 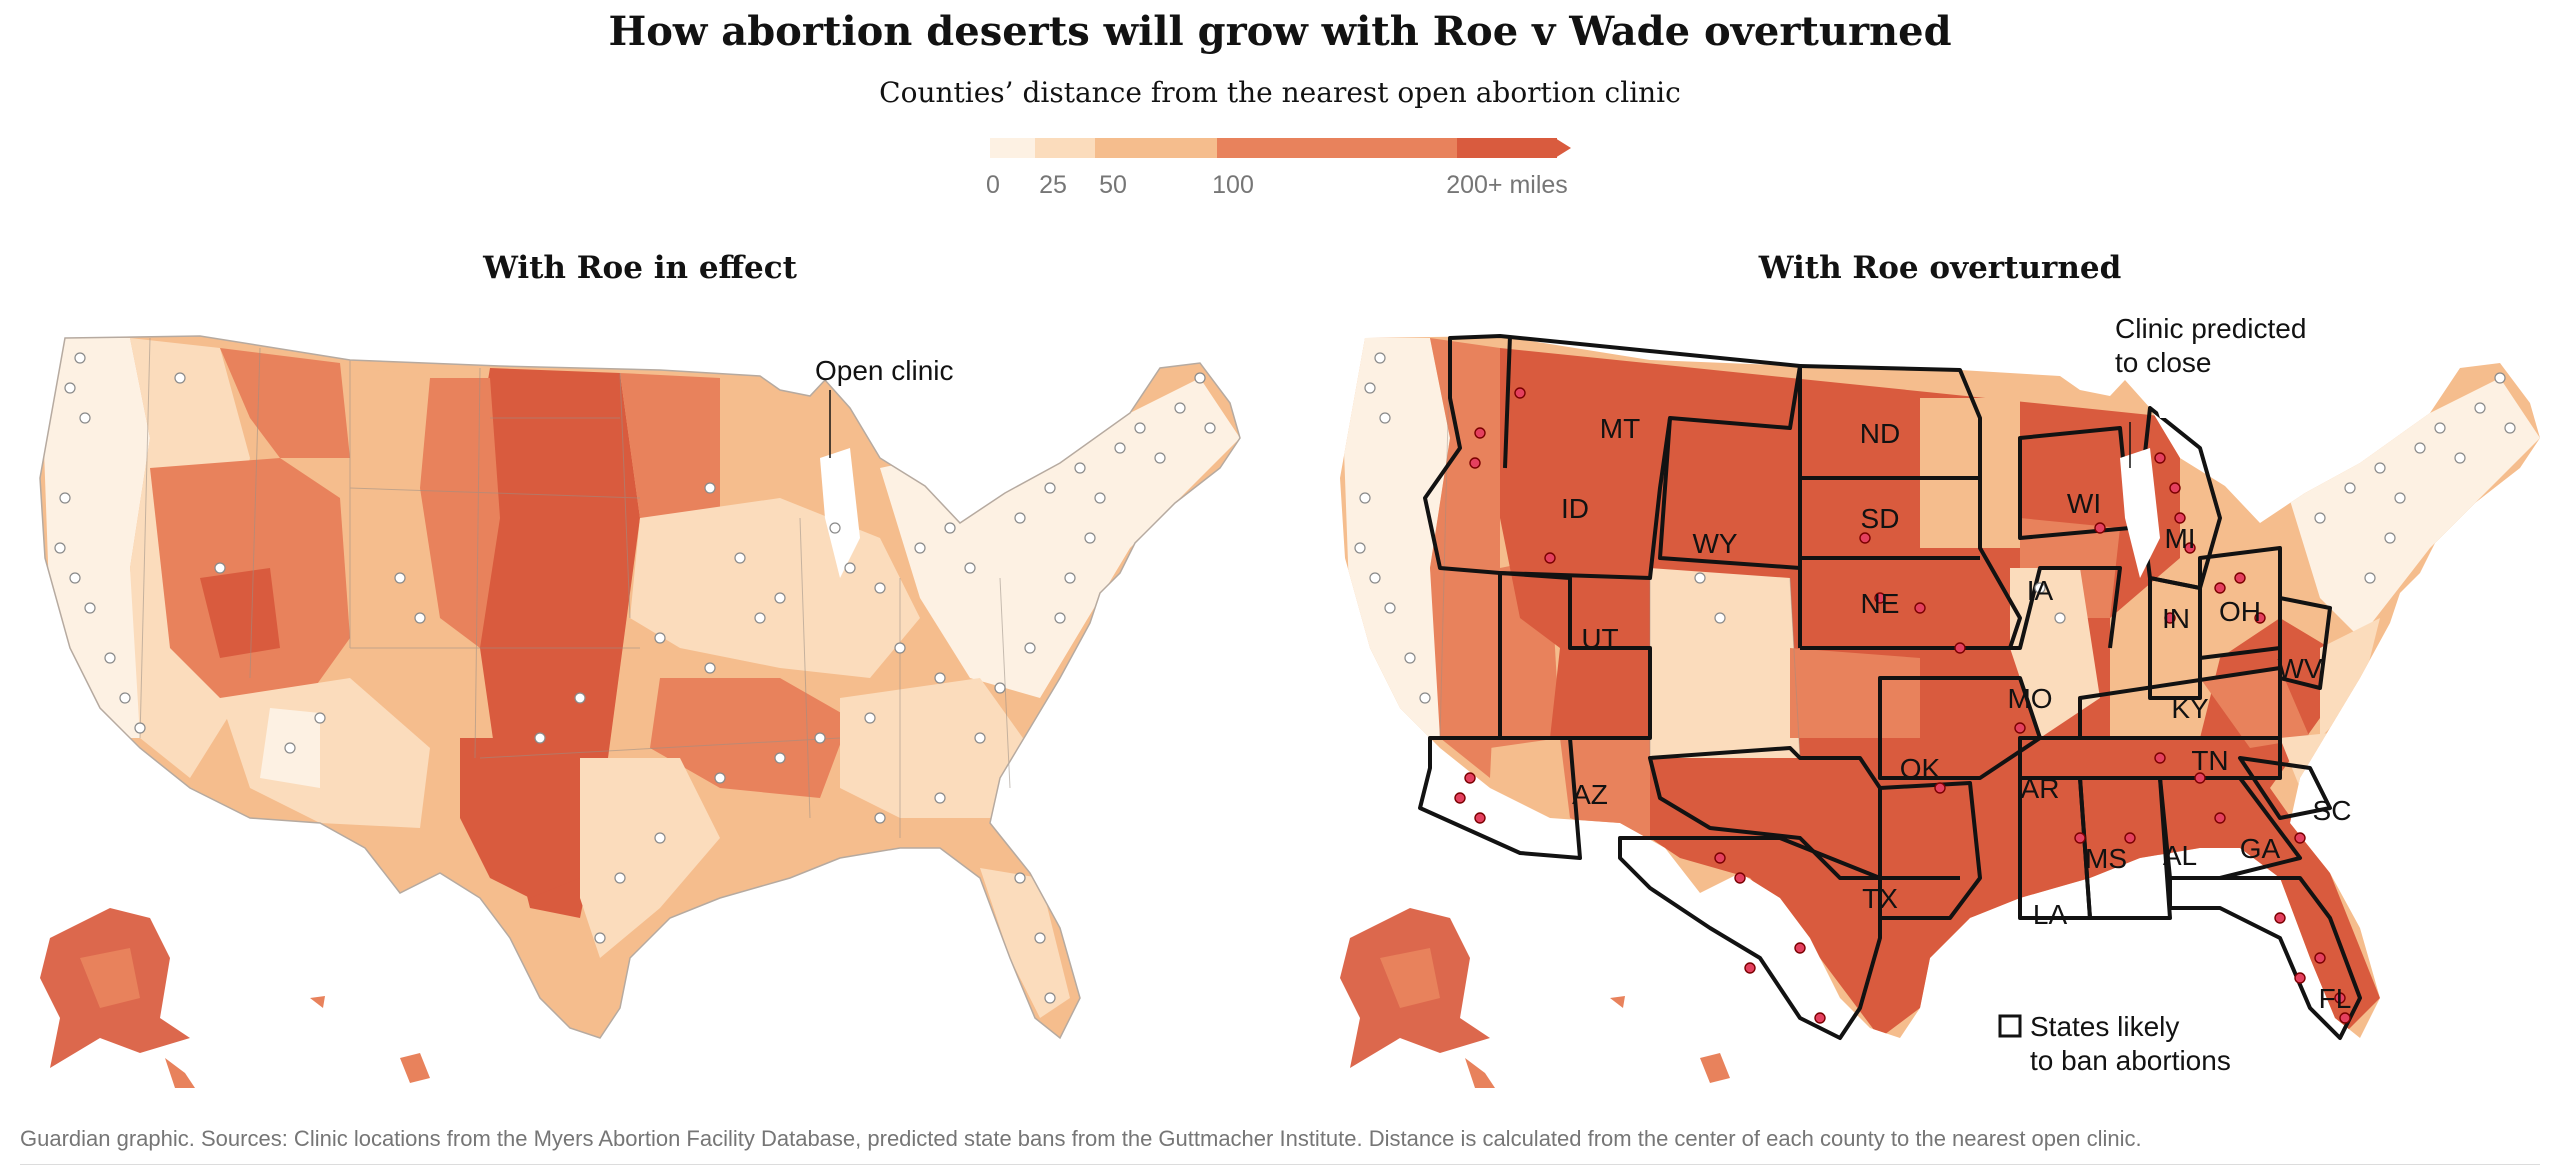 I want to click on ban-state-legend-line2: to ban abortions, so click(x=2130, y=1060).